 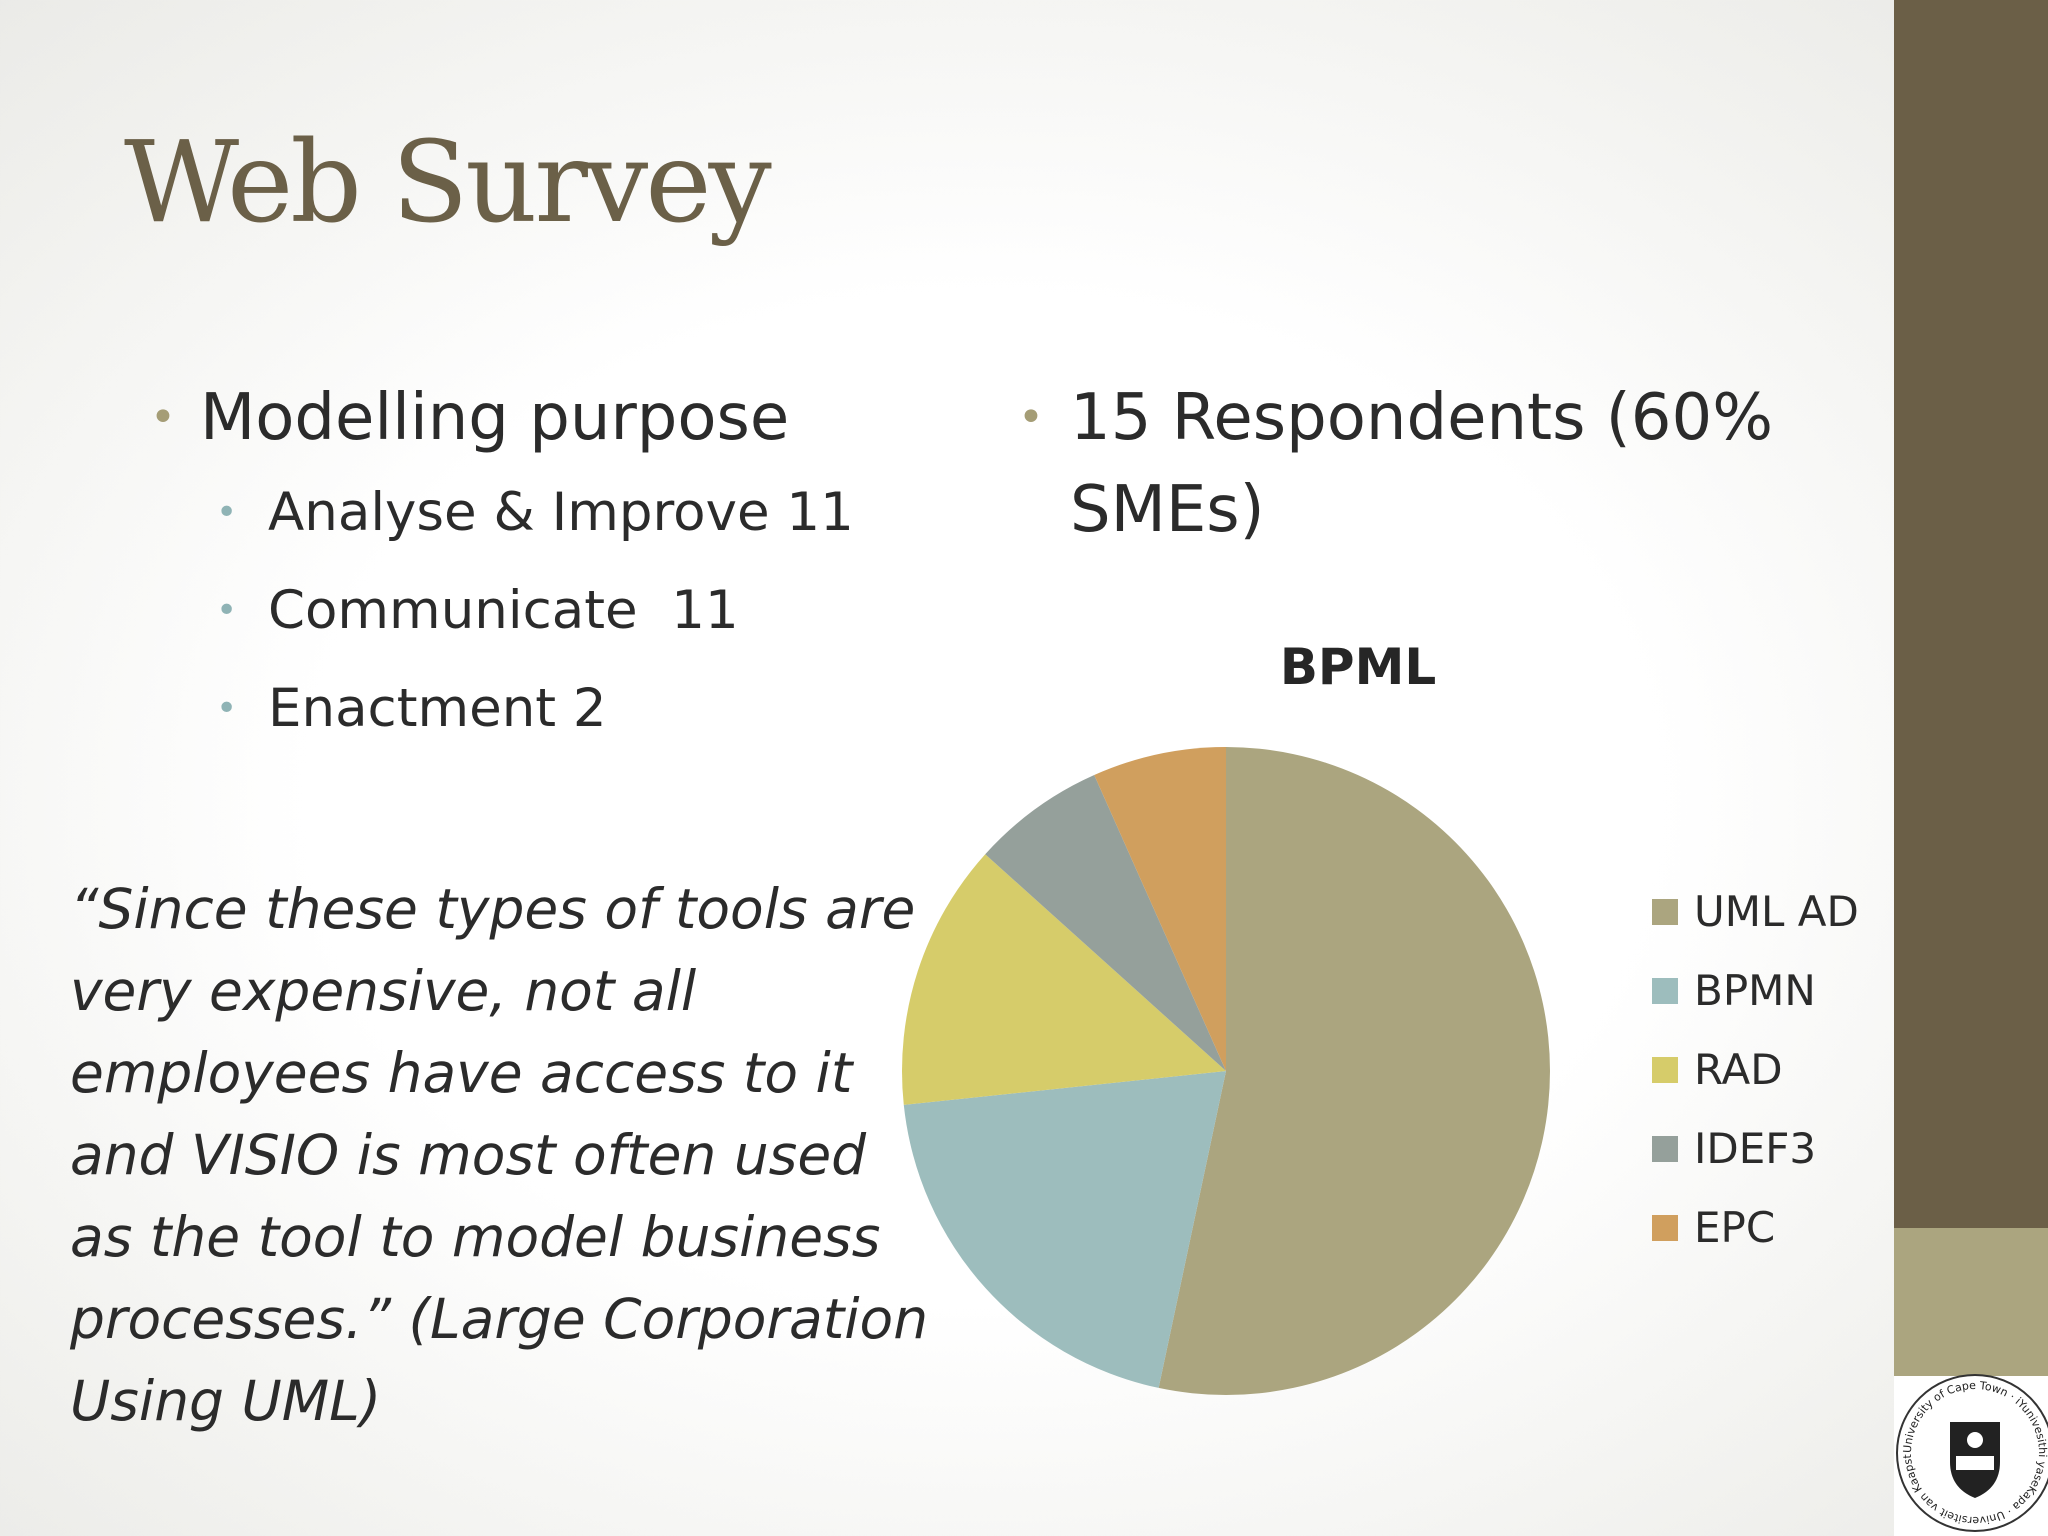 I want to click on sub-bullet-analyse: • Analyse & Improve 11, so click(x=613, y=513).